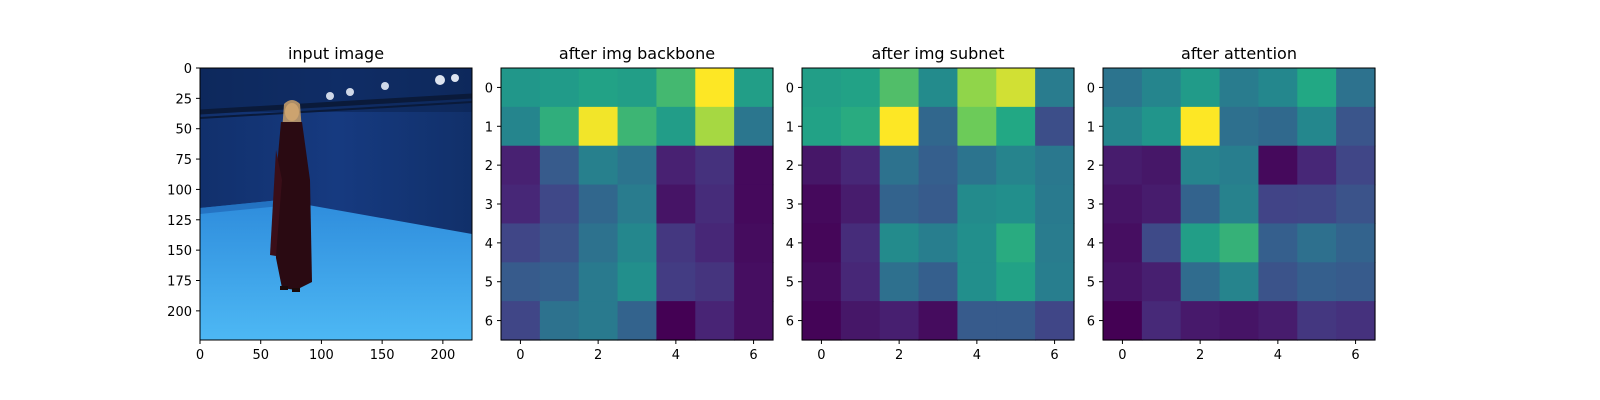 The height and width of the screenshot is (400, 1600). What do you see at coordinates (183, 99) in the screenshot?
I see `y-tick-label: 25` at bounding box center [183, 99].